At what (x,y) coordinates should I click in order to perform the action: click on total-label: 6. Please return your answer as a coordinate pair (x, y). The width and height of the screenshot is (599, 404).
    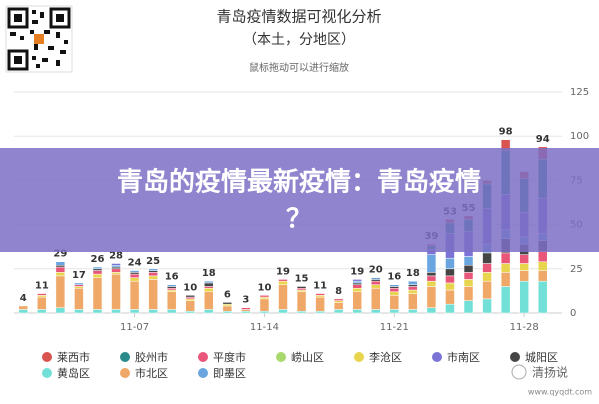
    Looking at the image, I should click on (227, 294).